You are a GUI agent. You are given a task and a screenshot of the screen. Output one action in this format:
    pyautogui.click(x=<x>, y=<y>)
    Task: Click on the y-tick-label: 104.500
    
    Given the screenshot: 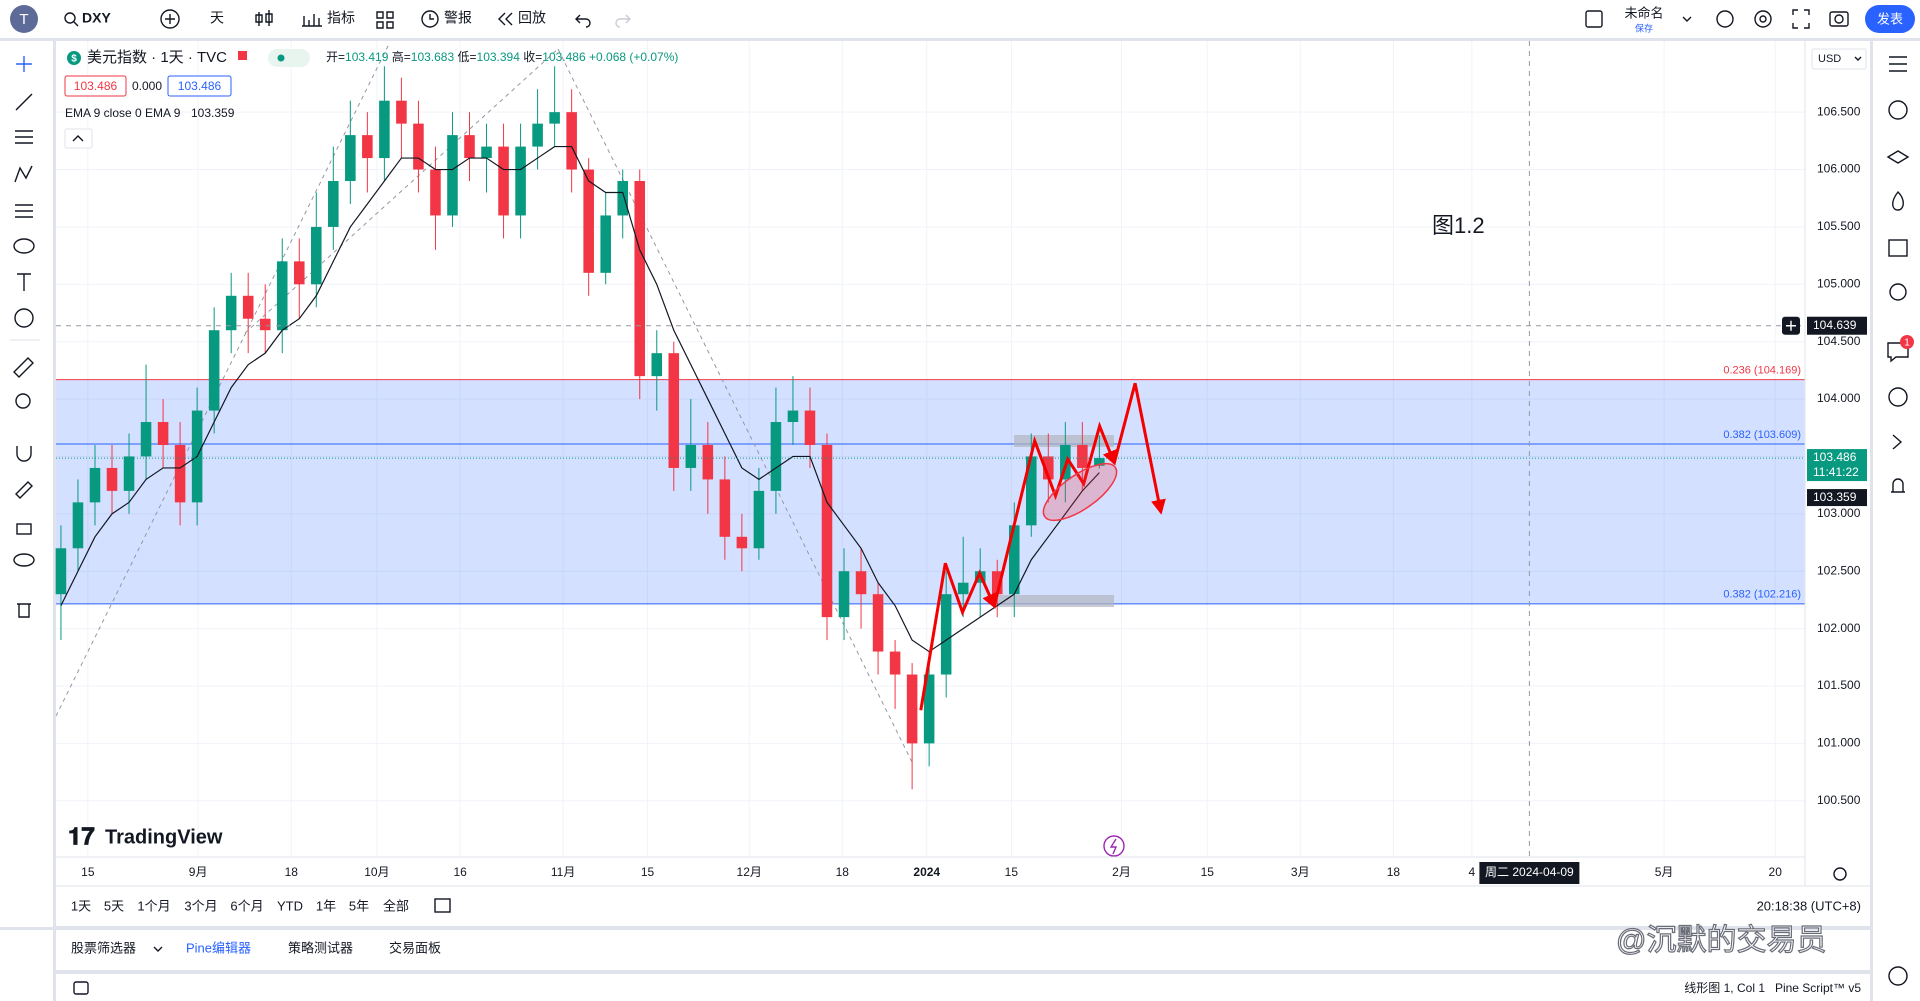 What is the action you would take?
    pyautogui.click(x=1839, y=341)
    